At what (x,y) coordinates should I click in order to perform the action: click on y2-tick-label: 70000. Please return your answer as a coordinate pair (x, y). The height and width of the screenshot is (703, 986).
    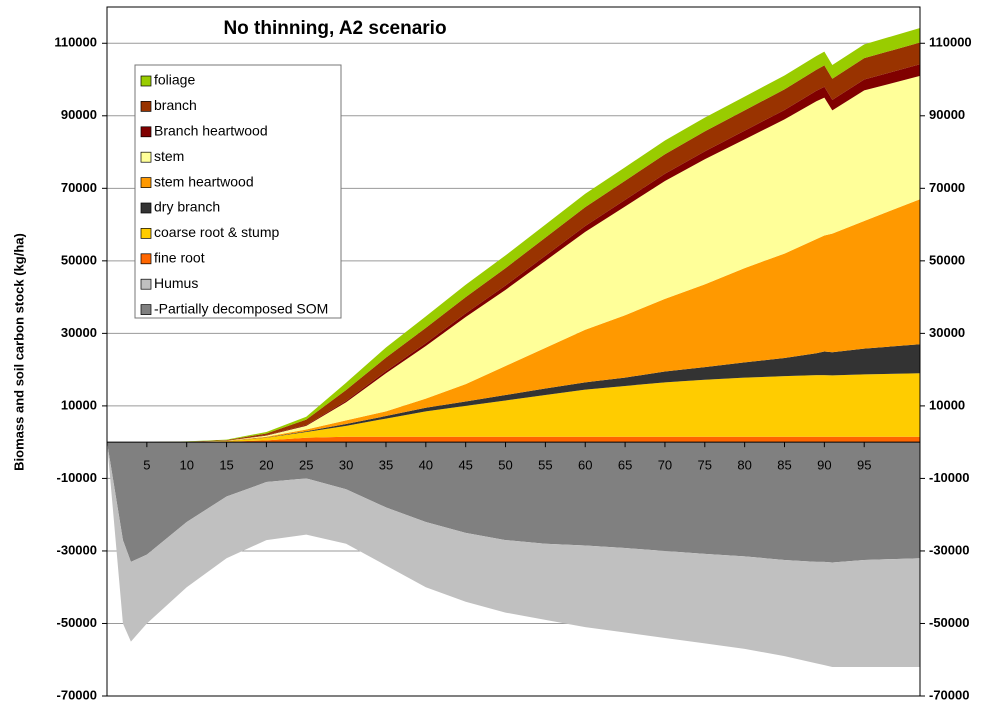
    Looking at the image, I should click on (947, 187).